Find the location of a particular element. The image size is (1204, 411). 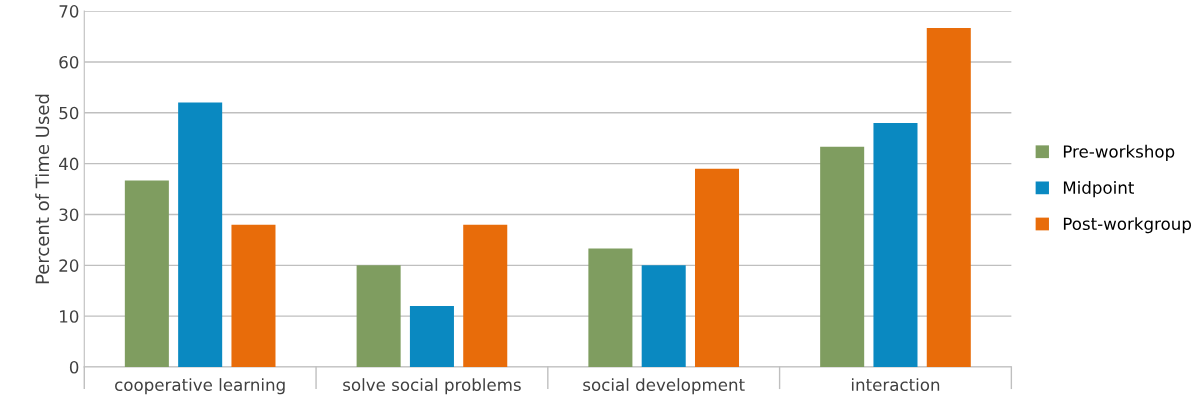

x-tick-label: social development is located at coordinates (664, 386).